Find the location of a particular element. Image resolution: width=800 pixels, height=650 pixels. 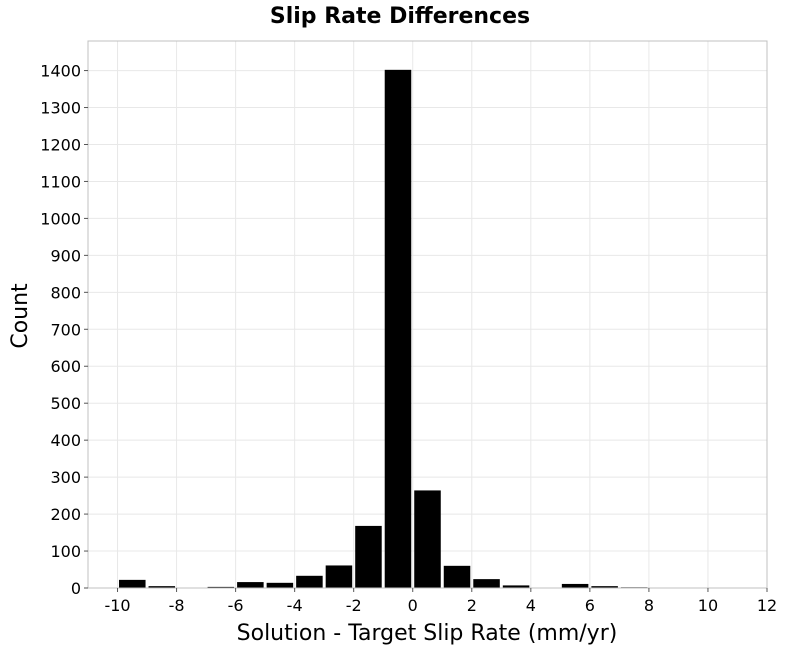

x-axis-ticks: -10 -8 -6 -4 -2 0 2 4 6 8 10 12 is located at coordinates (440, 601).